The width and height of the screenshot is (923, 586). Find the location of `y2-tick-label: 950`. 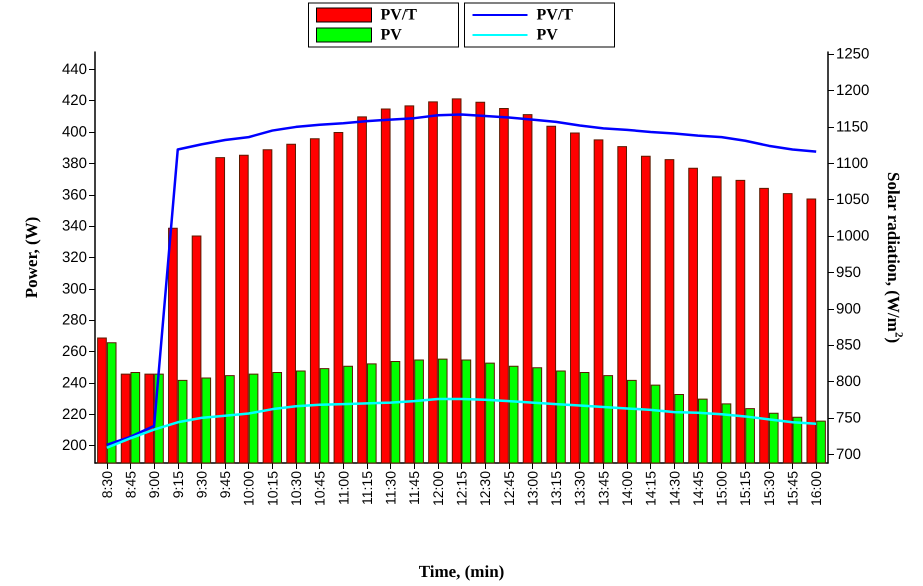

y2-tick-label: 950 is located at coordinates (849, 272).